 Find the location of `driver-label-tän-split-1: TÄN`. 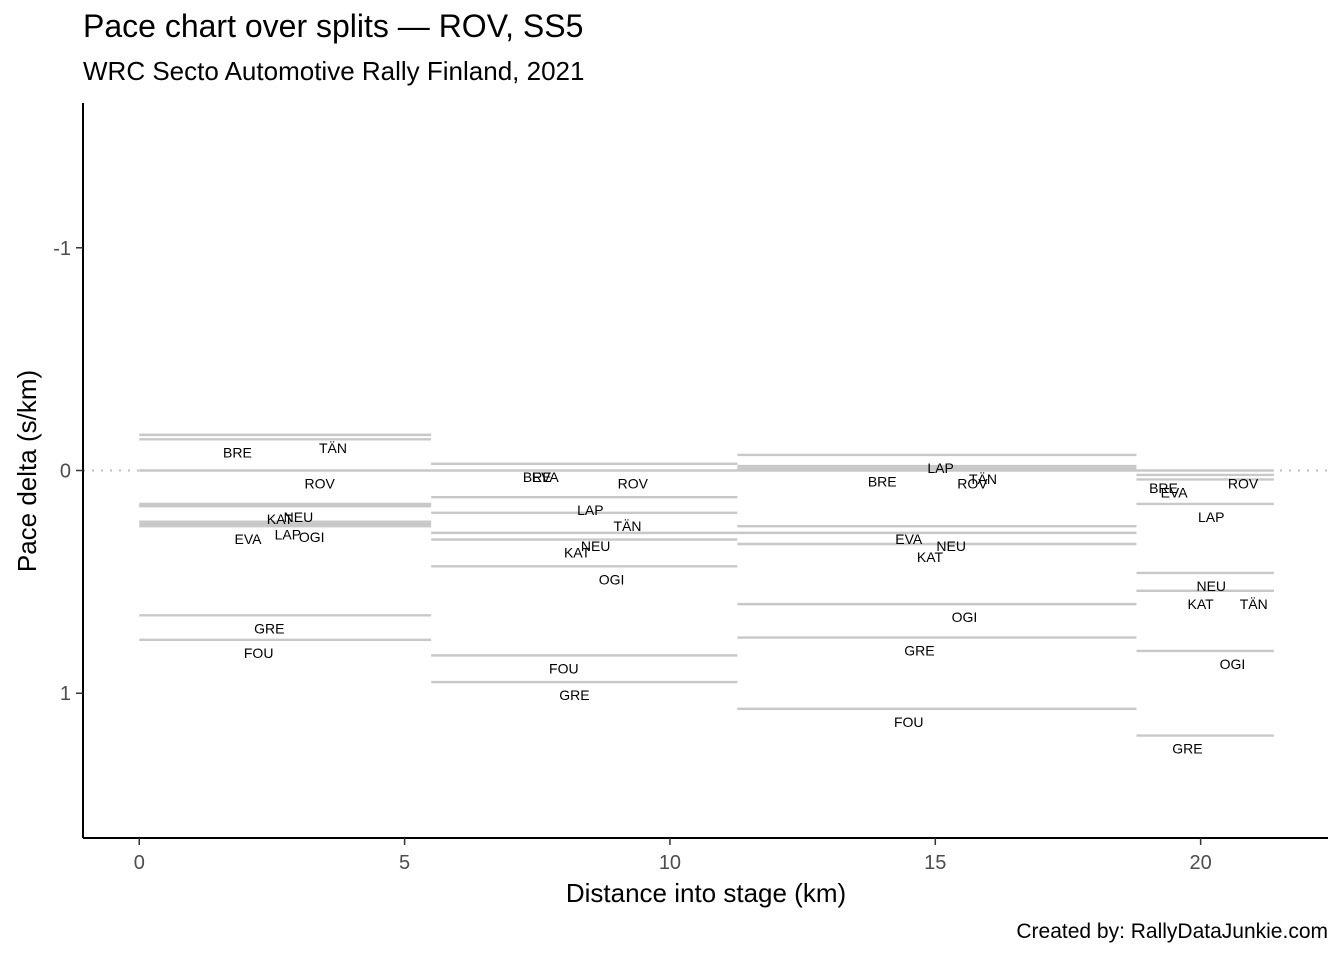

driver-label-tän-split-1: TÄN is located at coordinates (333, 448).